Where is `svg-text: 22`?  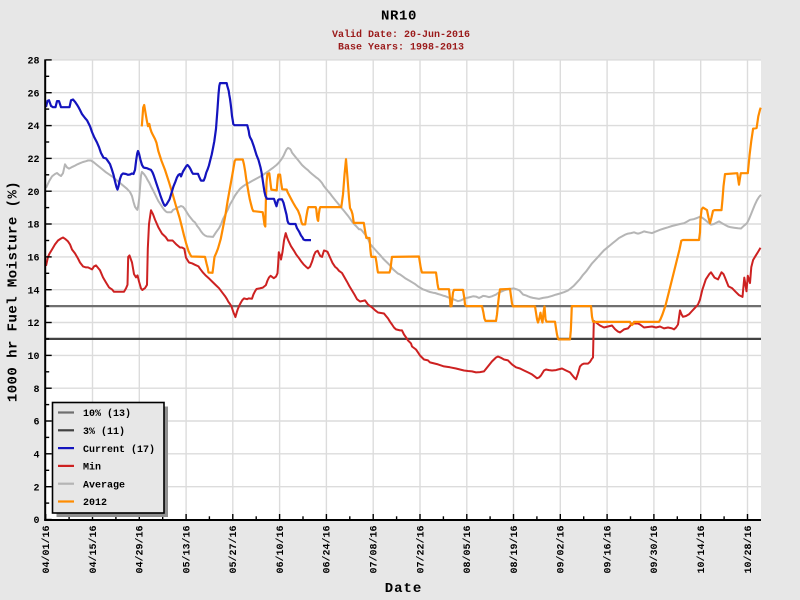
svg-text: 22 is located at coordinates (33, 160).